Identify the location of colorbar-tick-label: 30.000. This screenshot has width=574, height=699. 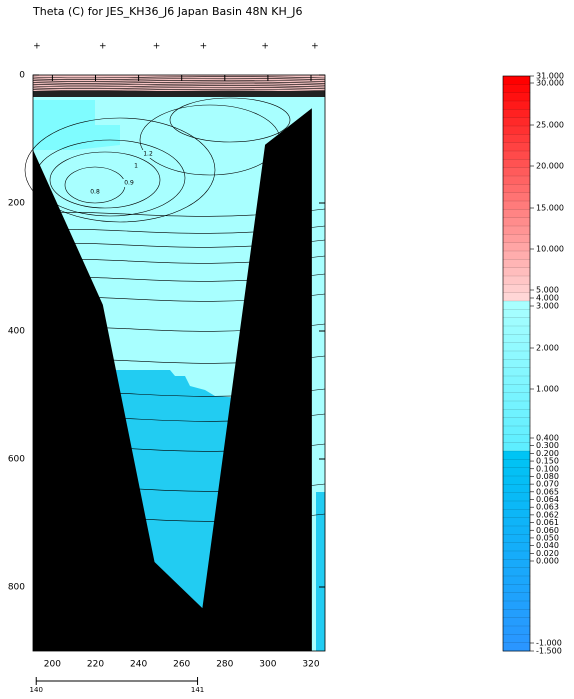
(550, 83).